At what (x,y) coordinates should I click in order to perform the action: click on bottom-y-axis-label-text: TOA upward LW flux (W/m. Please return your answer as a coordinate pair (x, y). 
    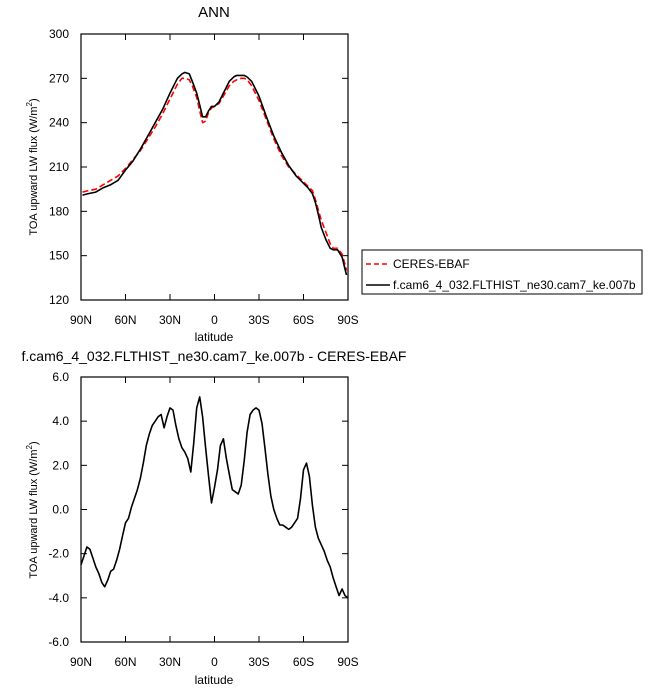
    Looking at the image, I should click on (34, 513).